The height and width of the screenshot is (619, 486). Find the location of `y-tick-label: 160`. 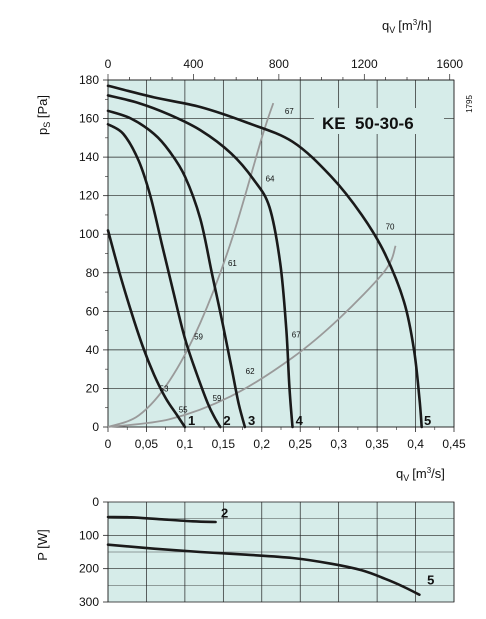

y-tick-label: 160 is located at coordinates (89, 119).